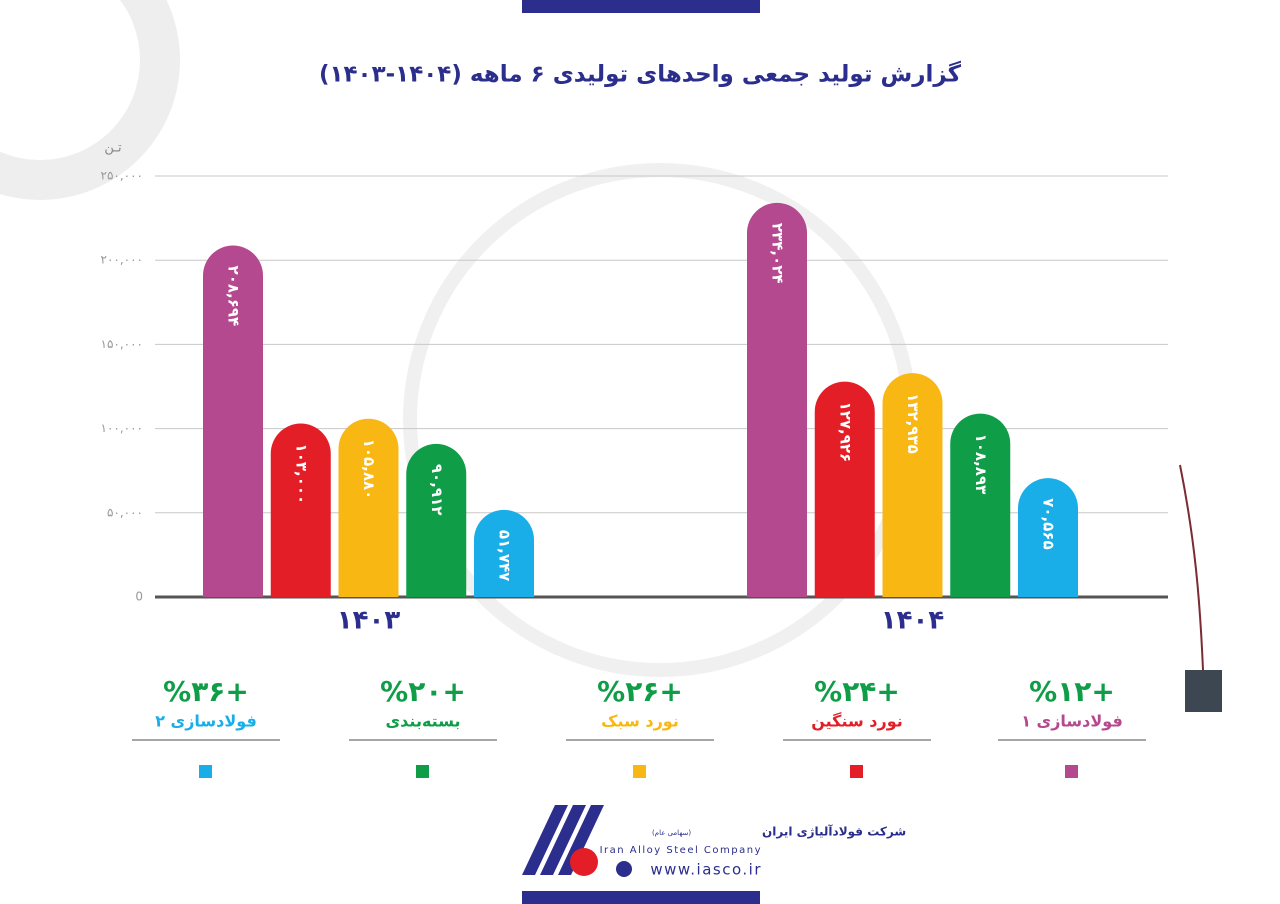  I want to click on logo-circle, so click(584, 862).